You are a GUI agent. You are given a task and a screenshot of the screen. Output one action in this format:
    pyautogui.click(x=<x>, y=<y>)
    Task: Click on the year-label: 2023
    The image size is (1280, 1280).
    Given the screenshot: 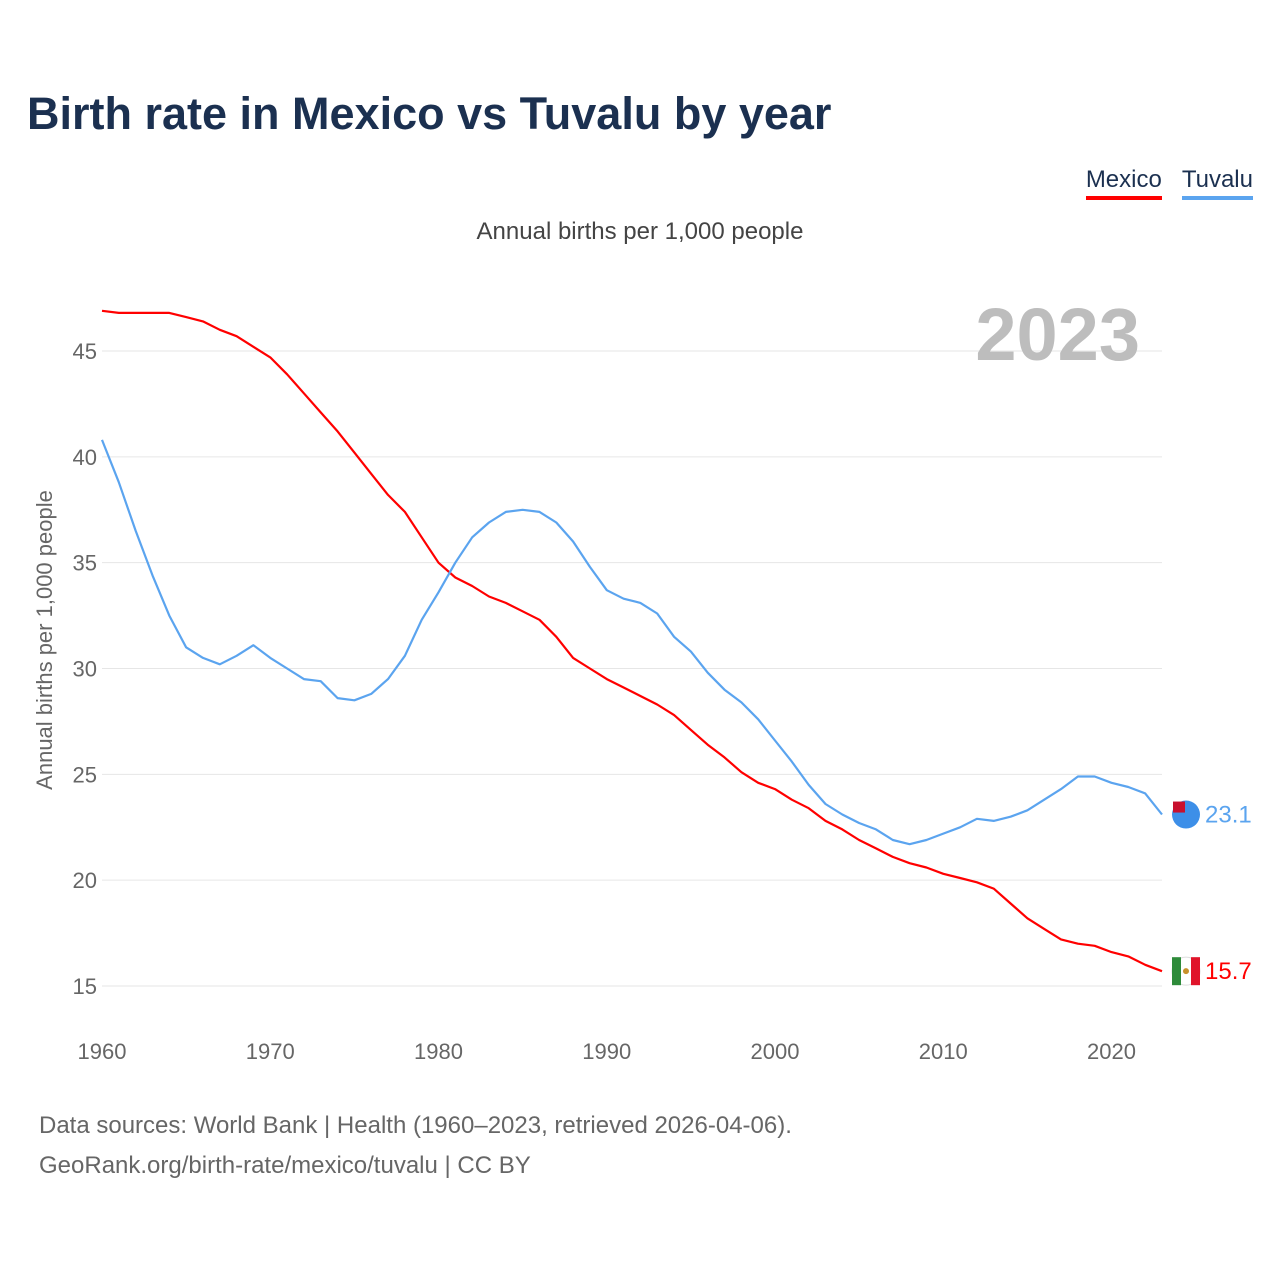 What is the action you would take?
    pyautogui.click(x=1057, y=334)
    